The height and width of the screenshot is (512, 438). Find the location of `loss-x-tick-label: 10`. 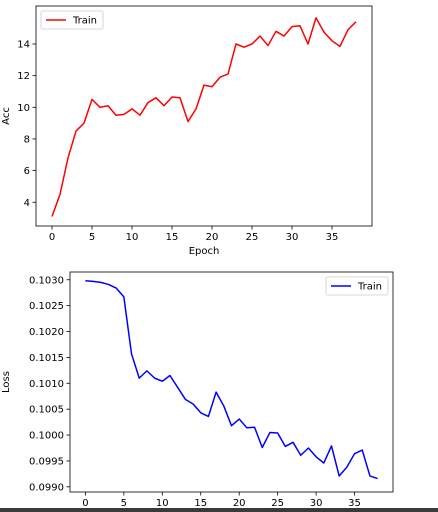

loss-x-tick-label: 10 is located at coordinates (162, 503).